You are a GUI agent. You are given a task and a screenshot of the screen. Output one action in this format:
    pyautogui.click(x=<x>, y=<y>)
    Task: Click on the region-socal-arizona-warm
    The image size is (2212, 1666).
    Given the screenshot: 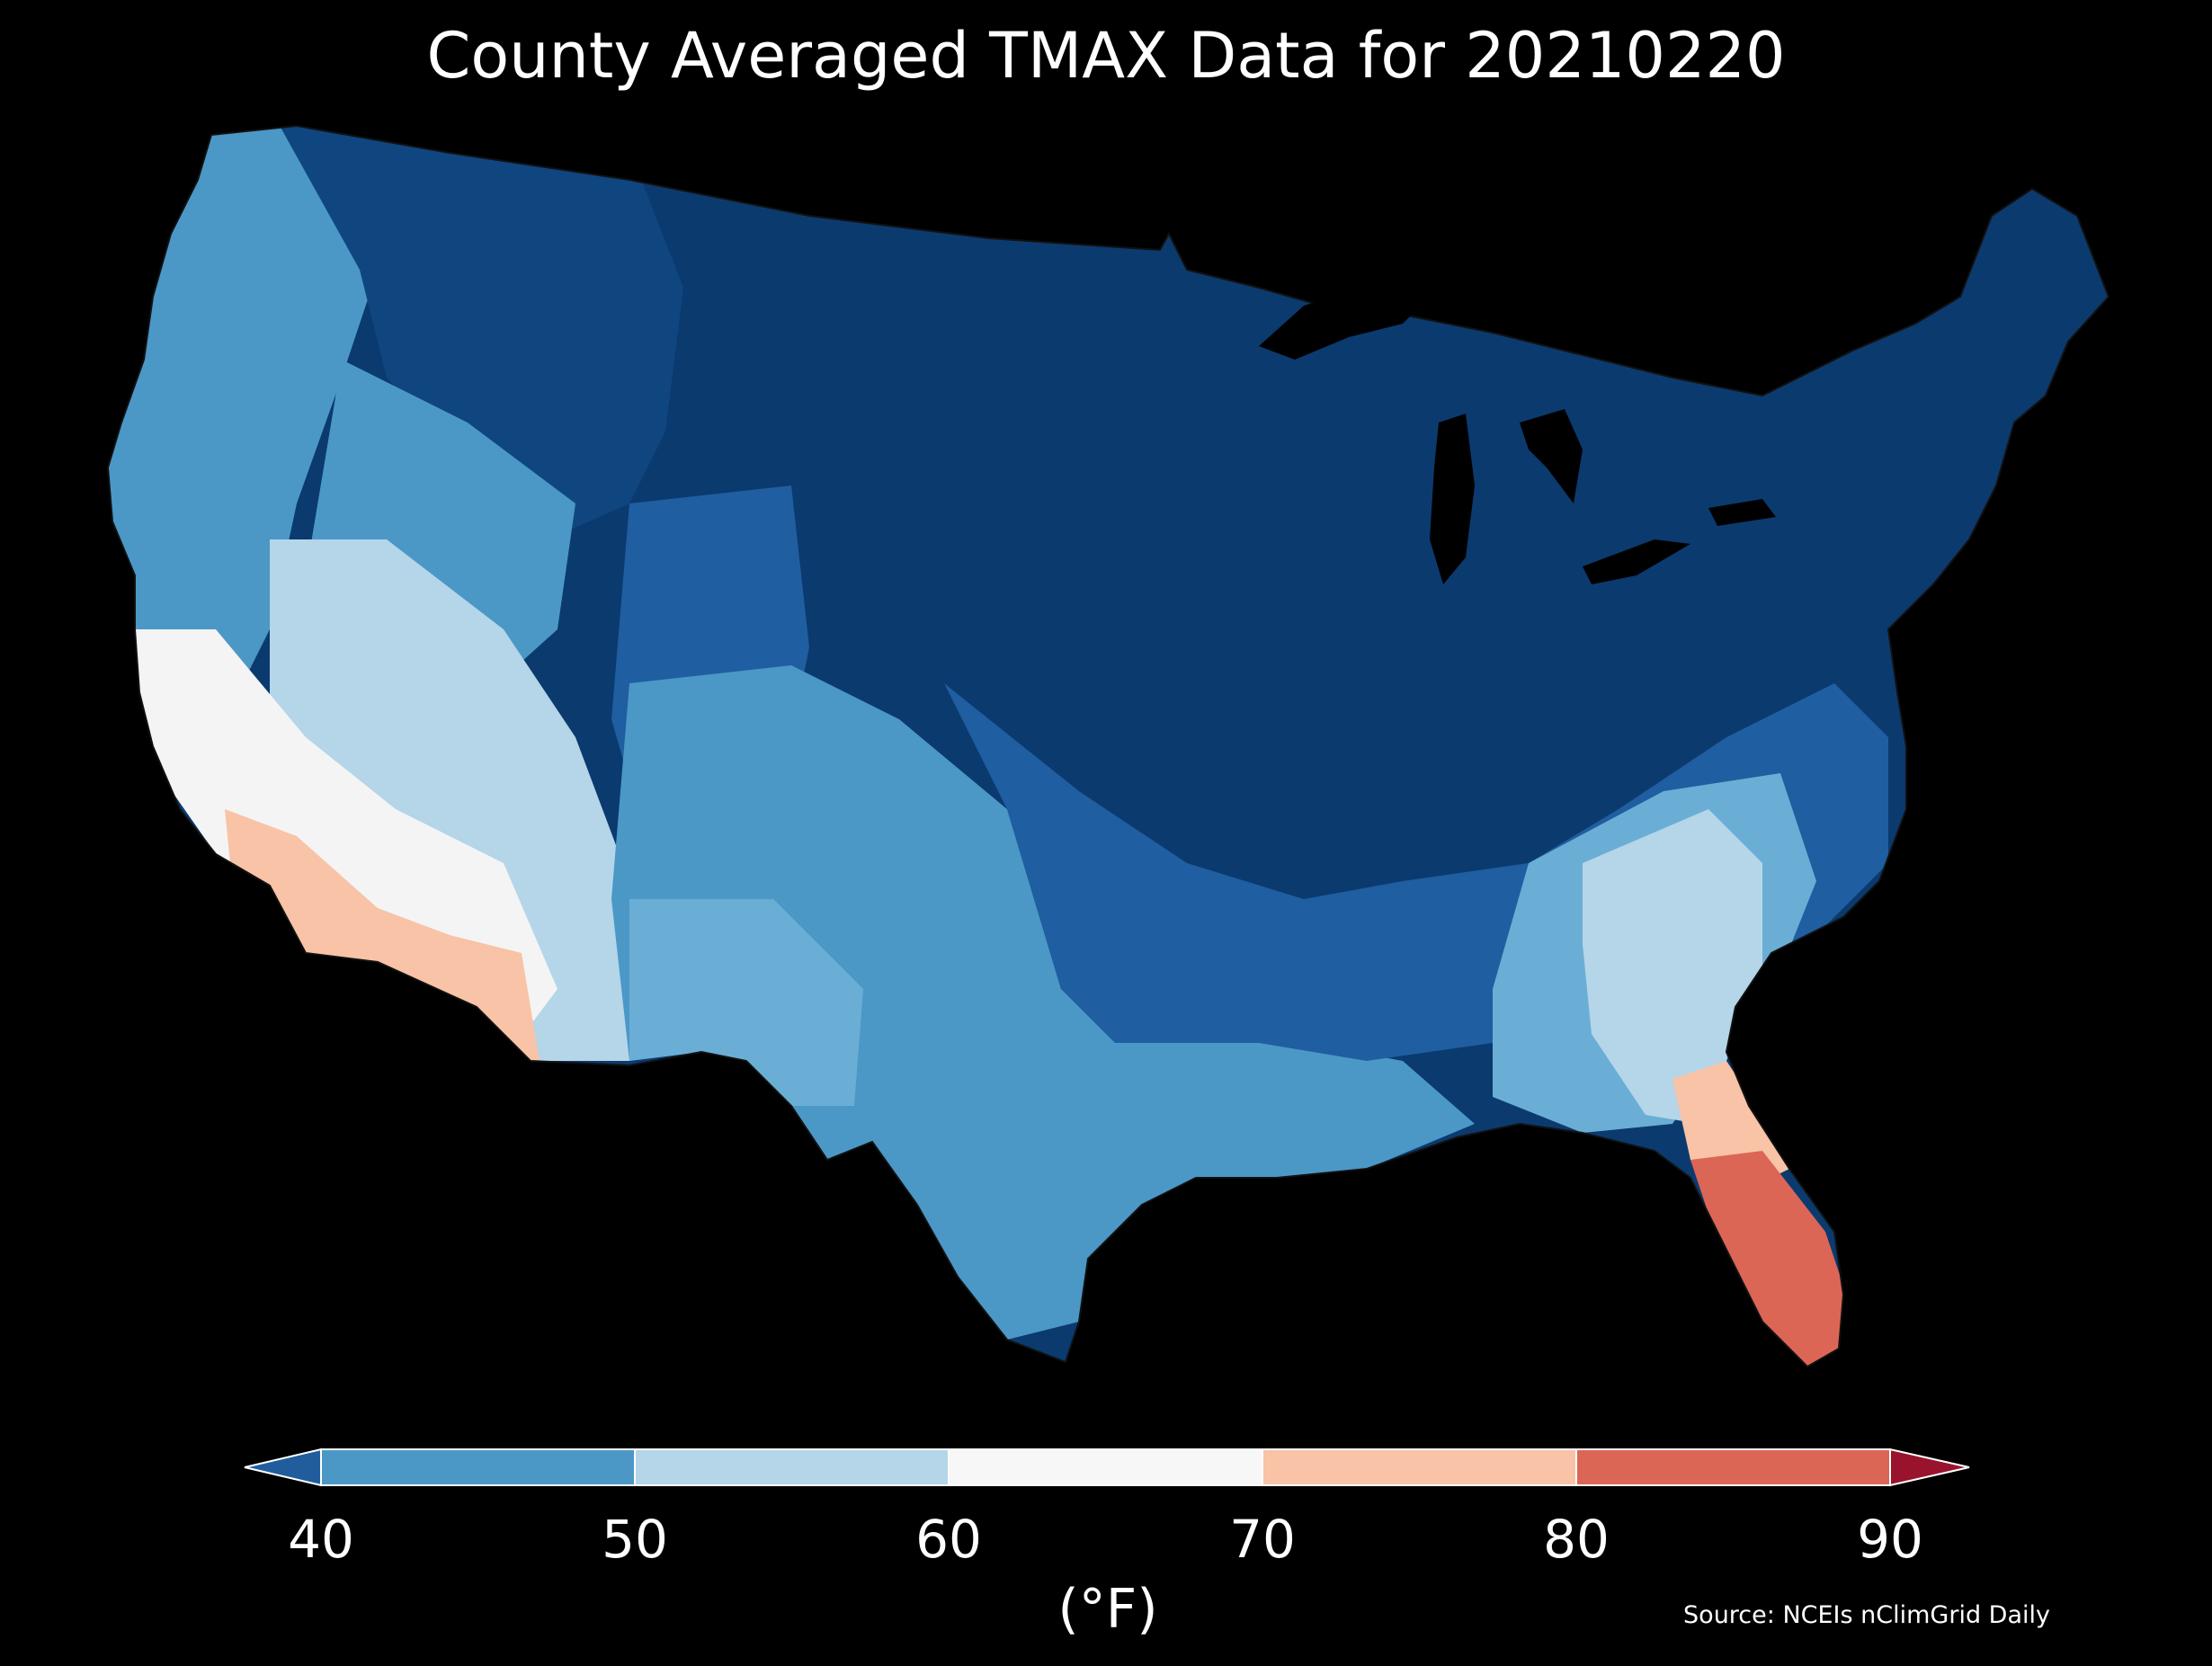 What is the action you would take?
    pyautogui.click(x=382, y=935)
    